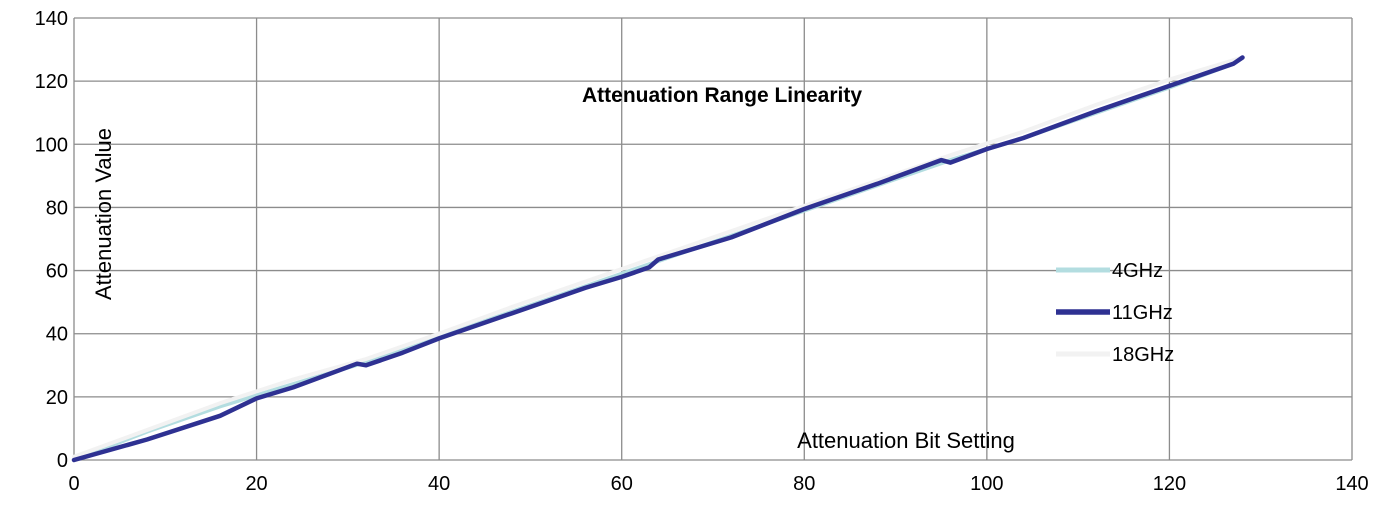 Image resolution: width=1384 pixels, height=509 pixels. What do you see at coordinates (1351, 484) in the screenshot?
I see `x-tick-label: 140` at bounding box center [1351, 484].